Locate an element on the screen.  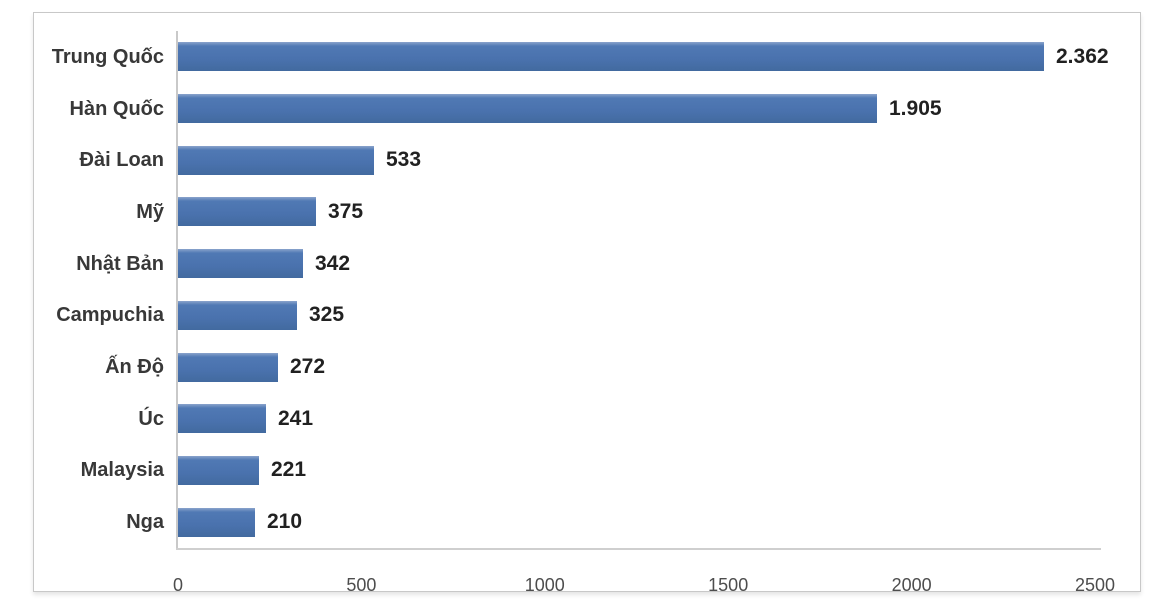
x-axis-tick-label: 0 is located at coordinates (177, 585).